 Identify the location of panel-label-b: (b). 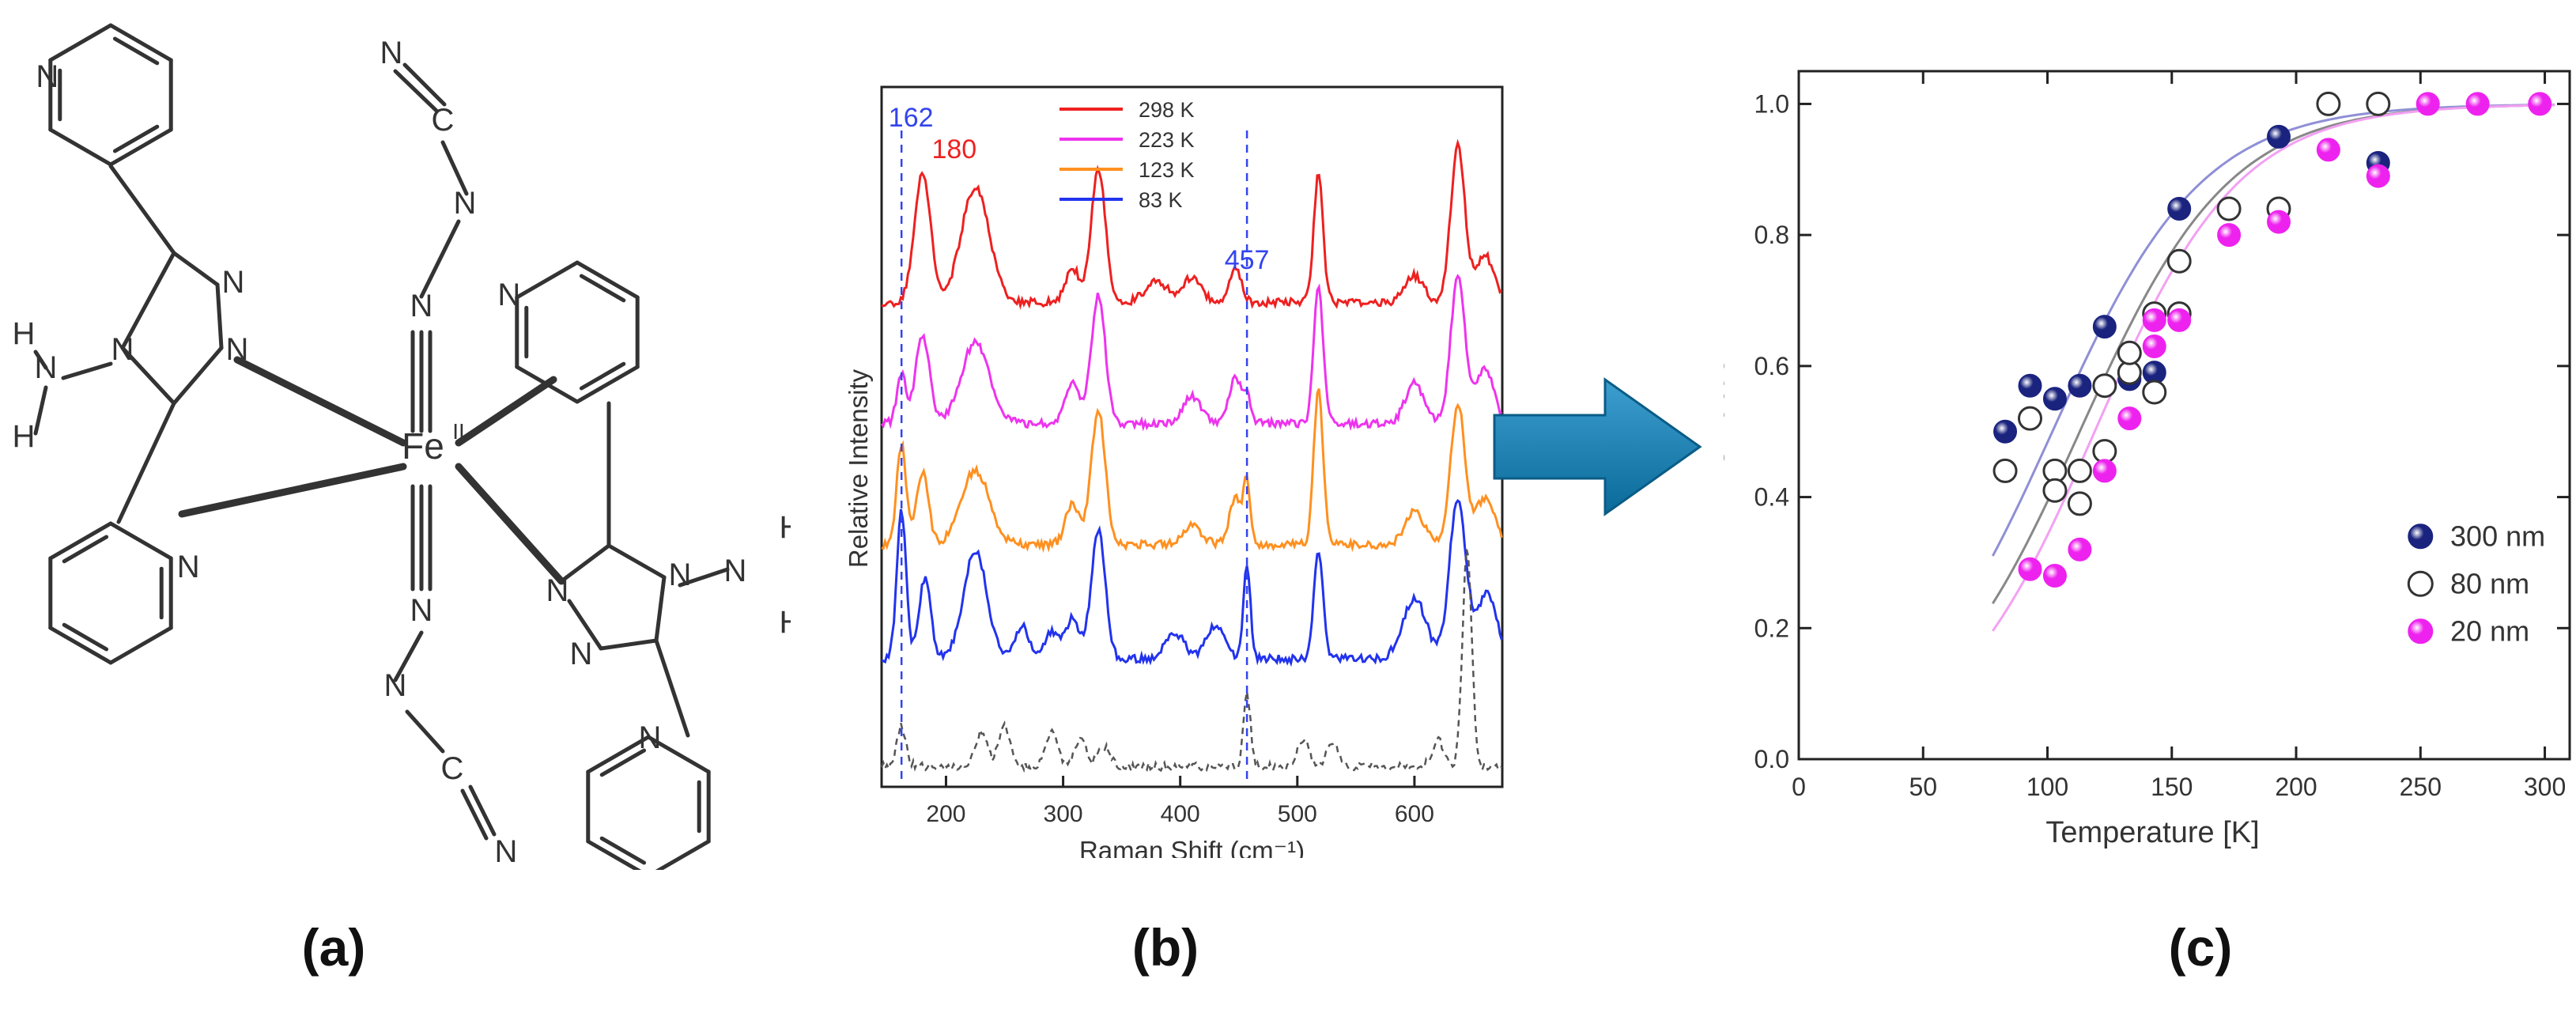
(1165, 947).